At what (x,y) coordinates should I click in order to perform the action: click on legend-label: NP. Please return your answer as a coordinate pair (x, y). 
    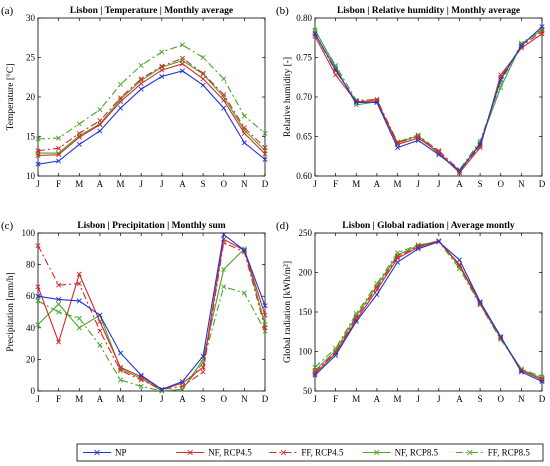
    Looking at the image, I should click on (121, 453).